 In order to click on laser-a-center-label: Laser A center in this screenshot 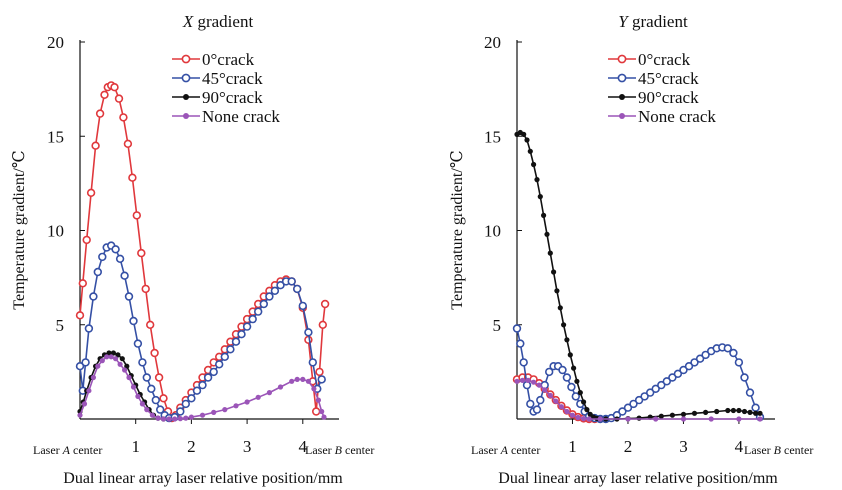, I will do `click(505, 450)`.